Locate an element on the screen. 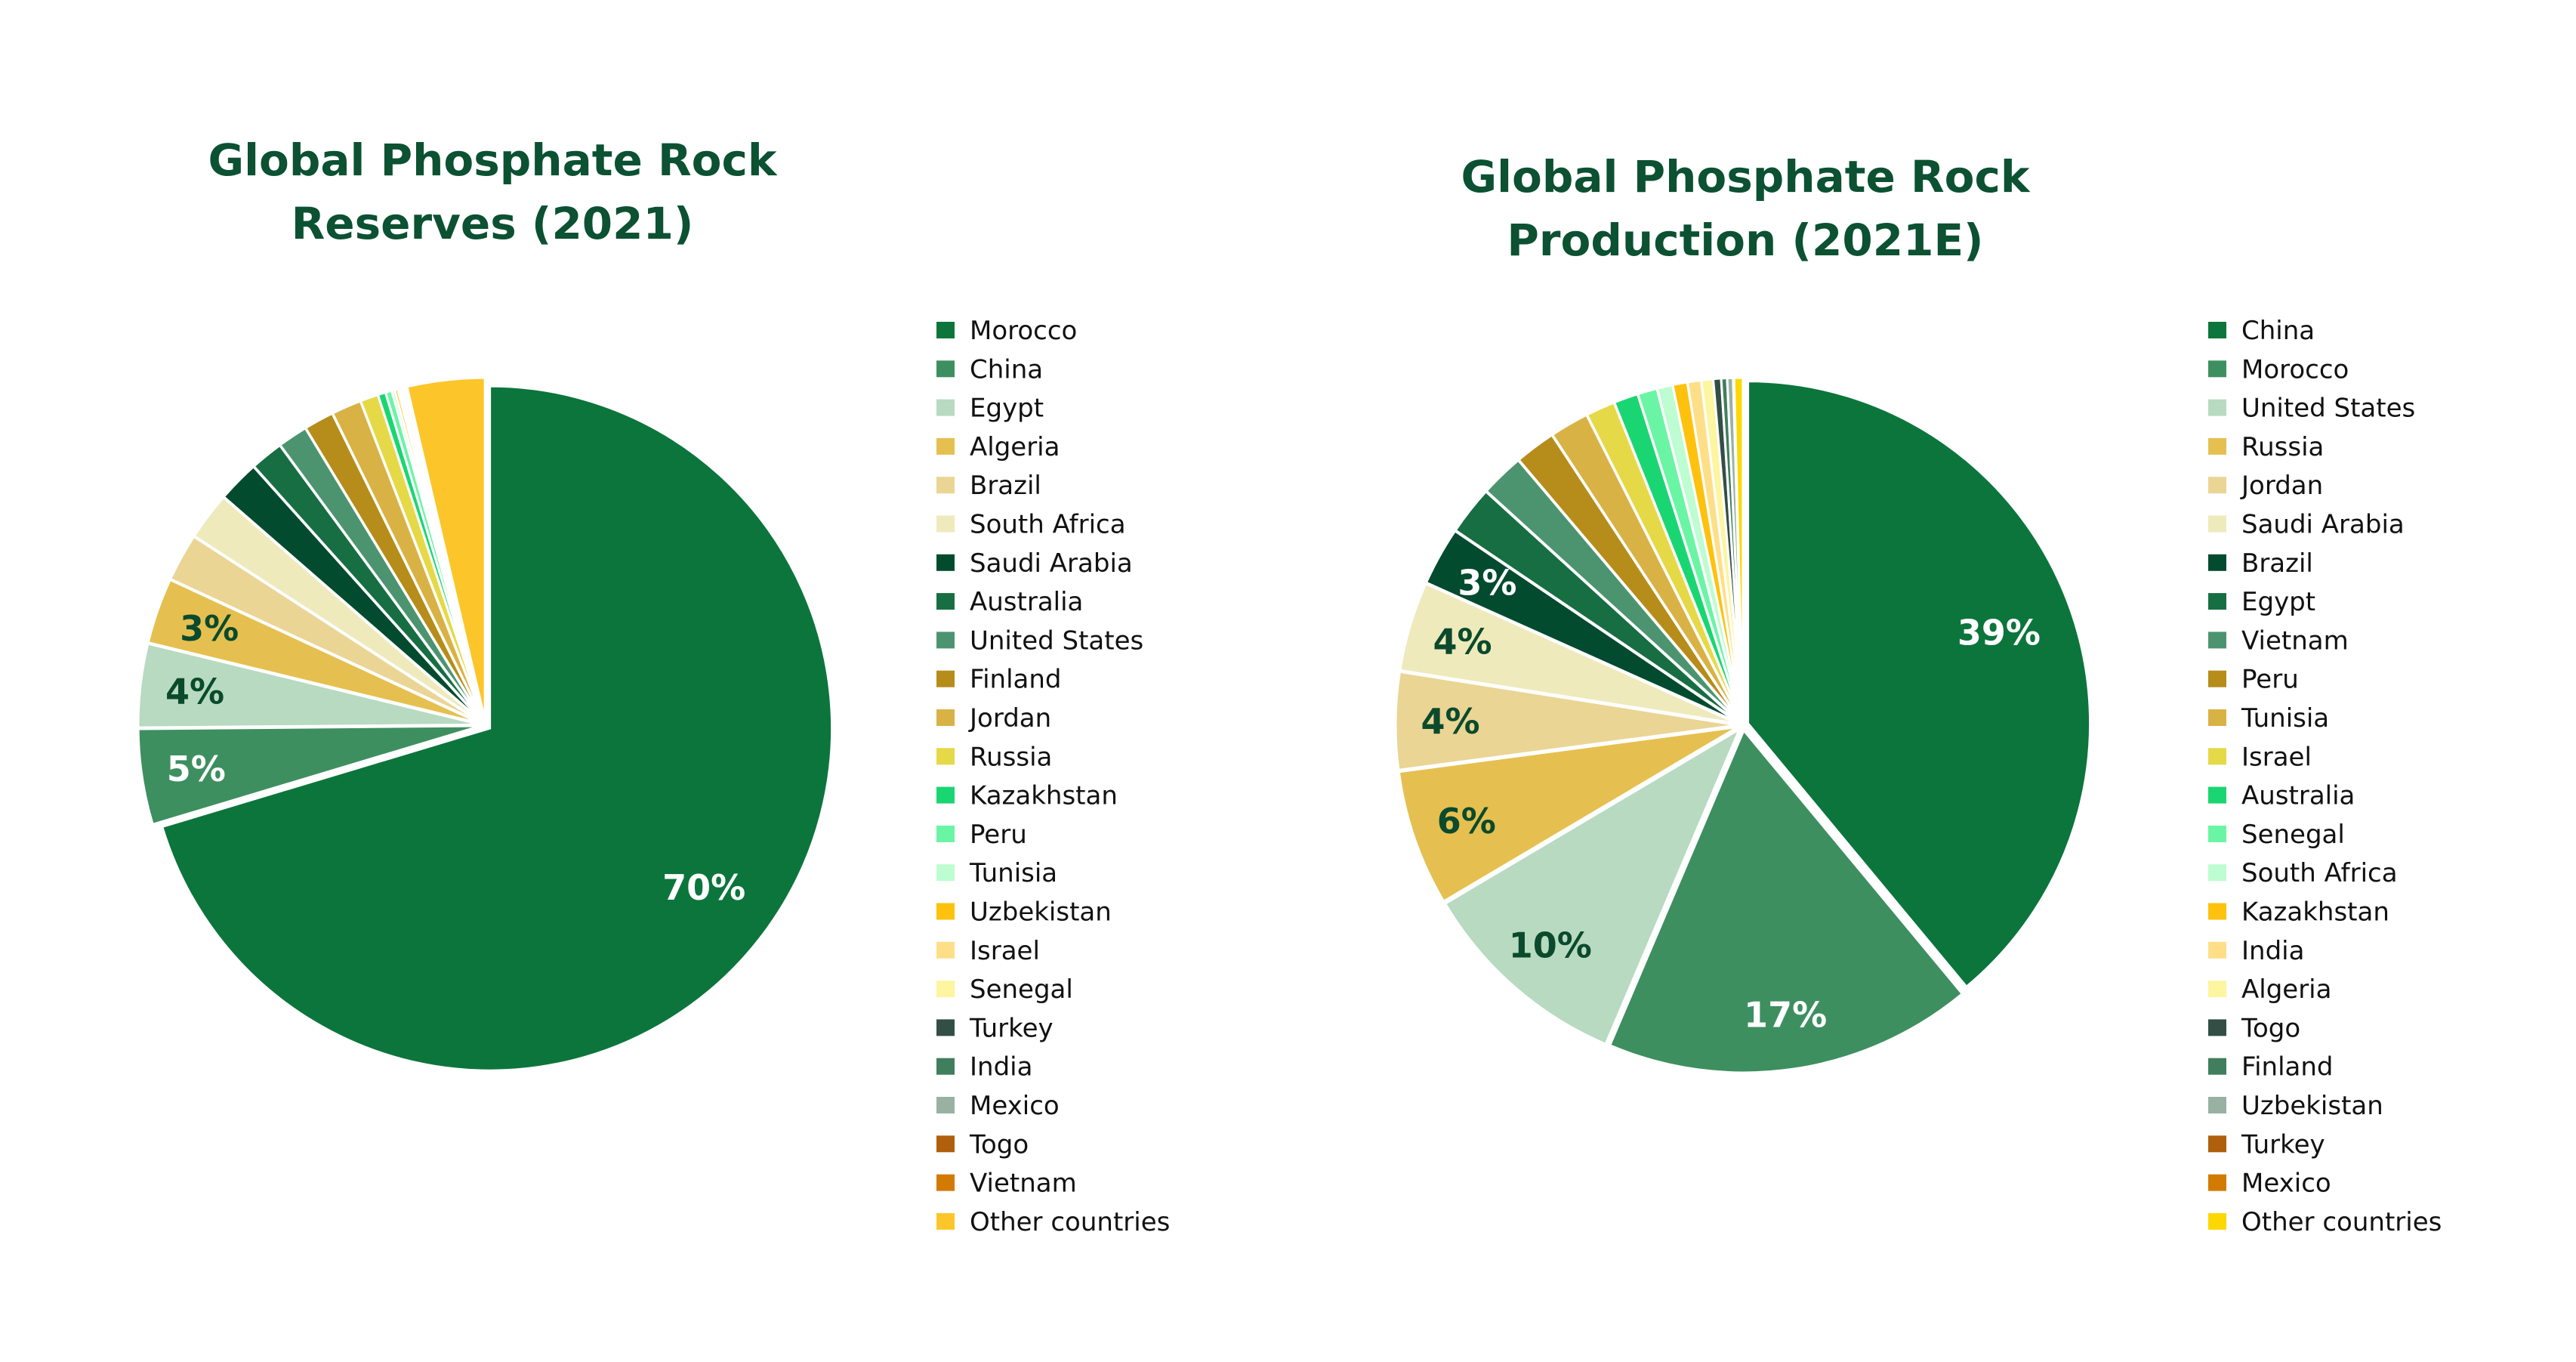 The image size is (2576, 1362). legend-label: India is located at coordinates (1001, 1067).